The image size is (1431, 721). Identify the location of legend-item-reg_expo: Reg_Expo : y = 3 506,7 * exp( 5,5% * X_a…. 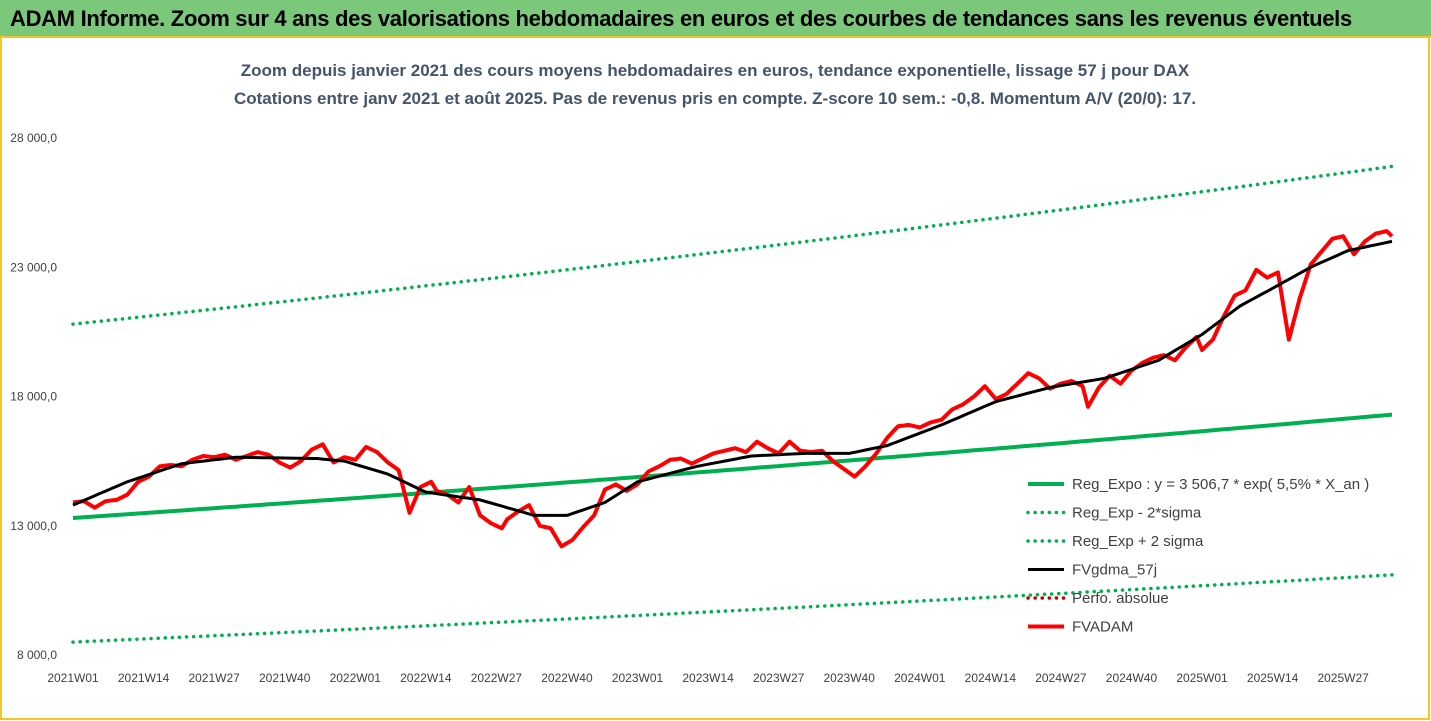
(1198, 484).